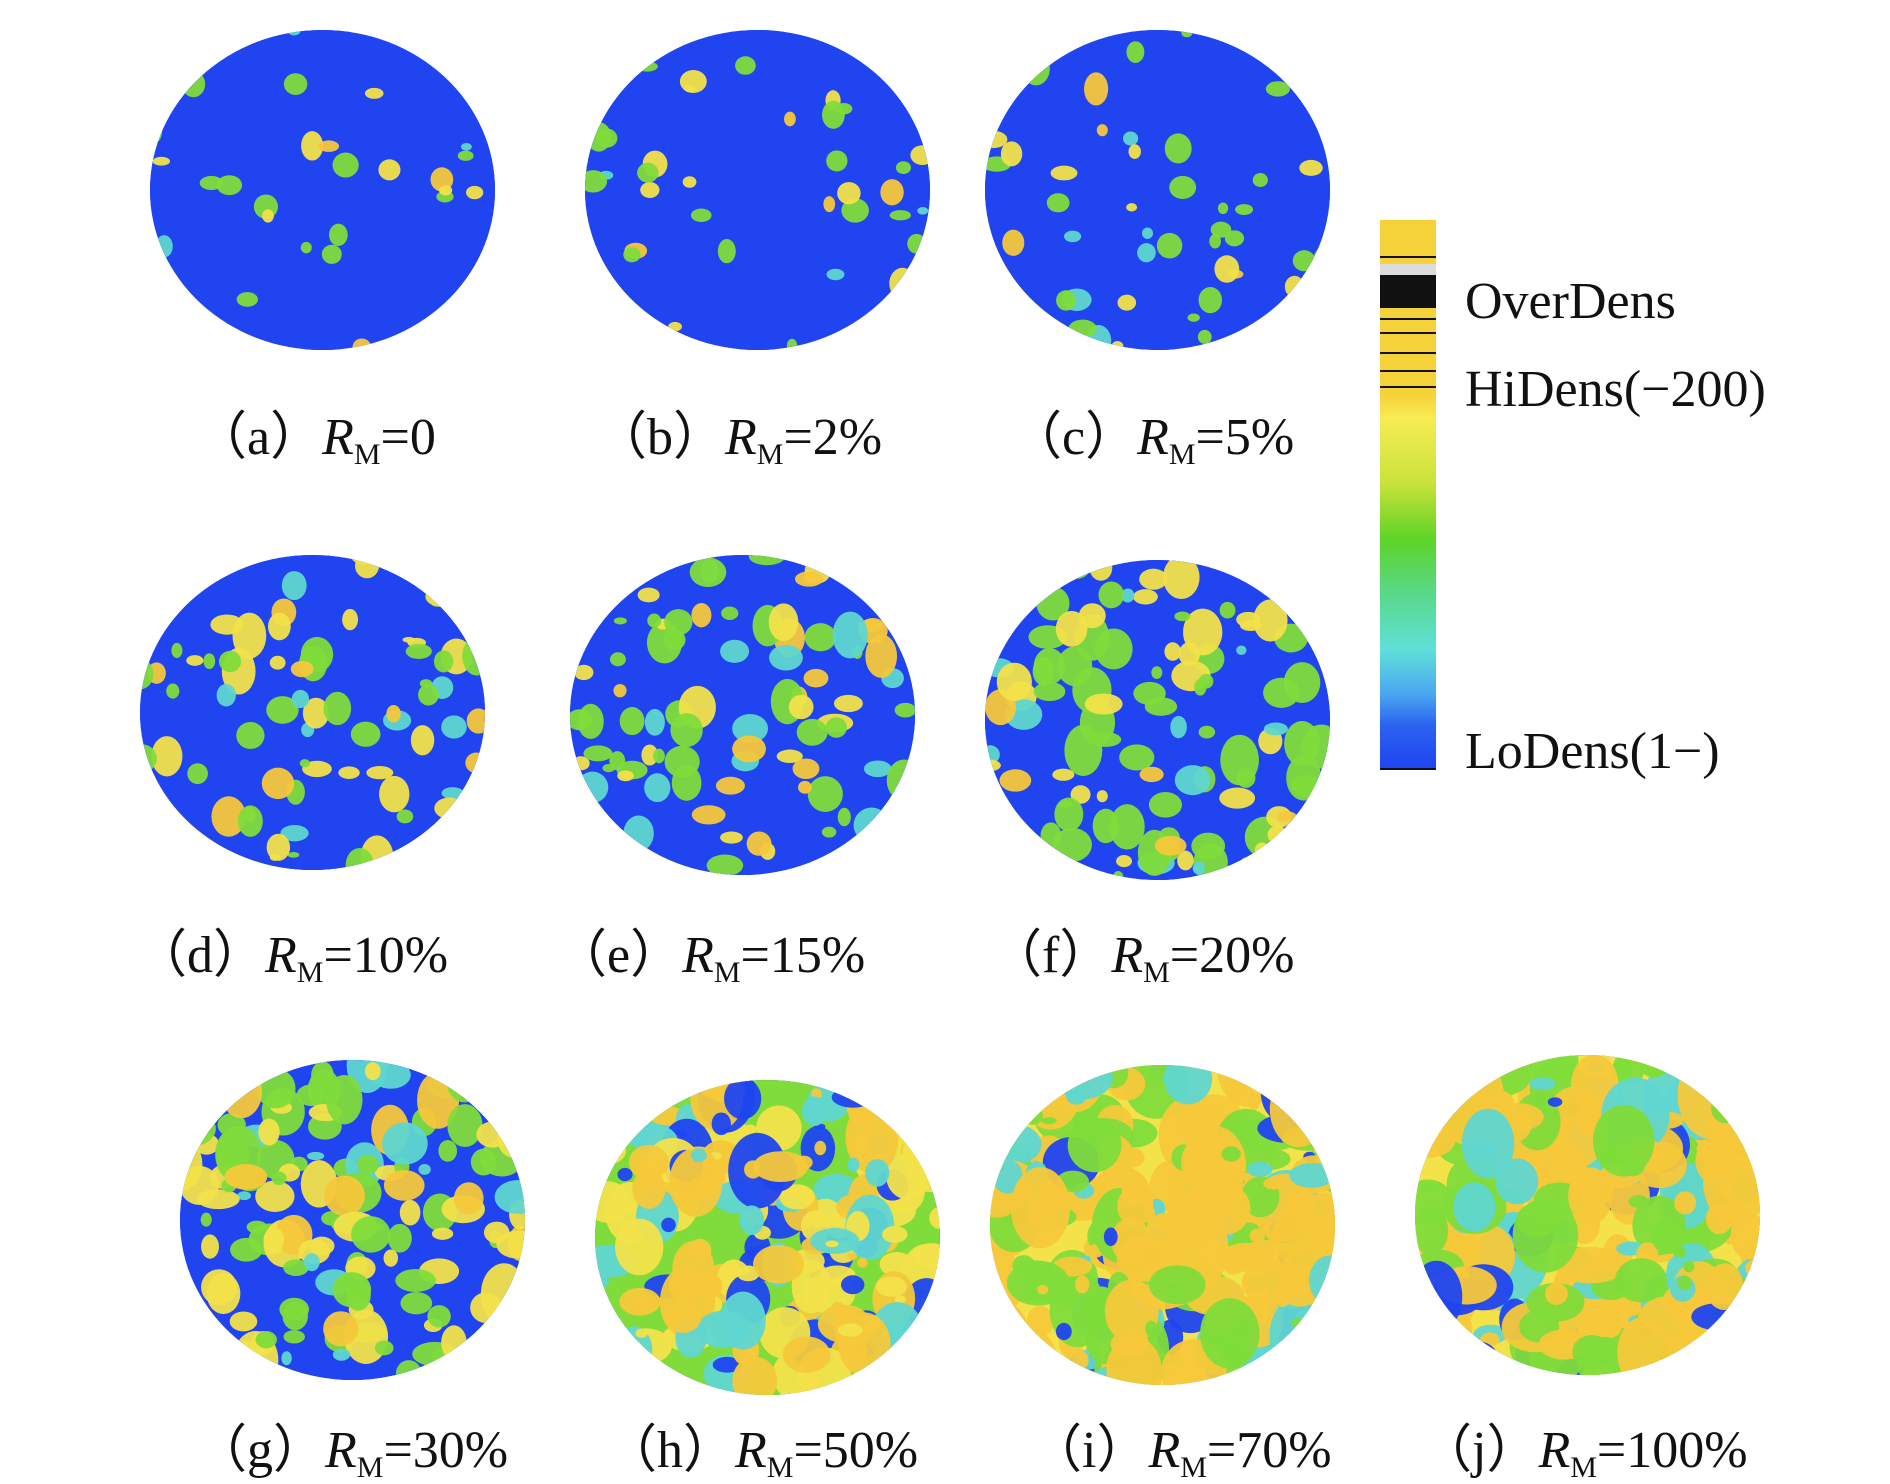 This screenshot has width=1890, height=1484. Describe the element at coordinates (338, 437) in the screenshot. I see `symbol-r-a: R` at that location.